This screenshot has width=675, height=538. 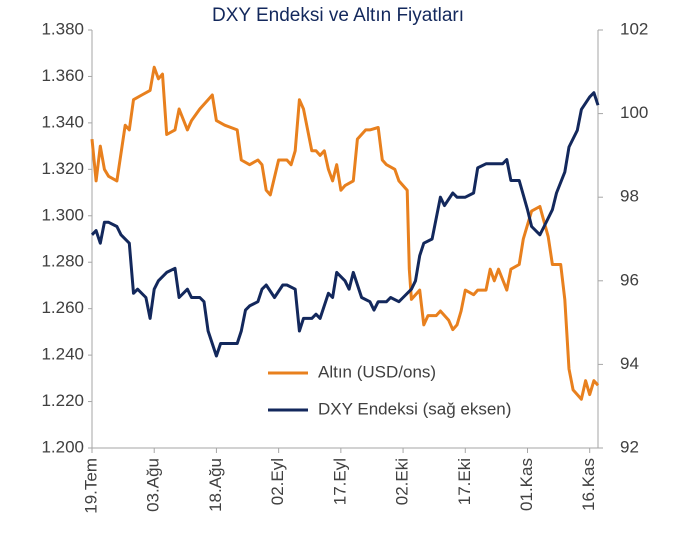 I want to click on y-tick-label: 1.280, so click(x=62, y=261).